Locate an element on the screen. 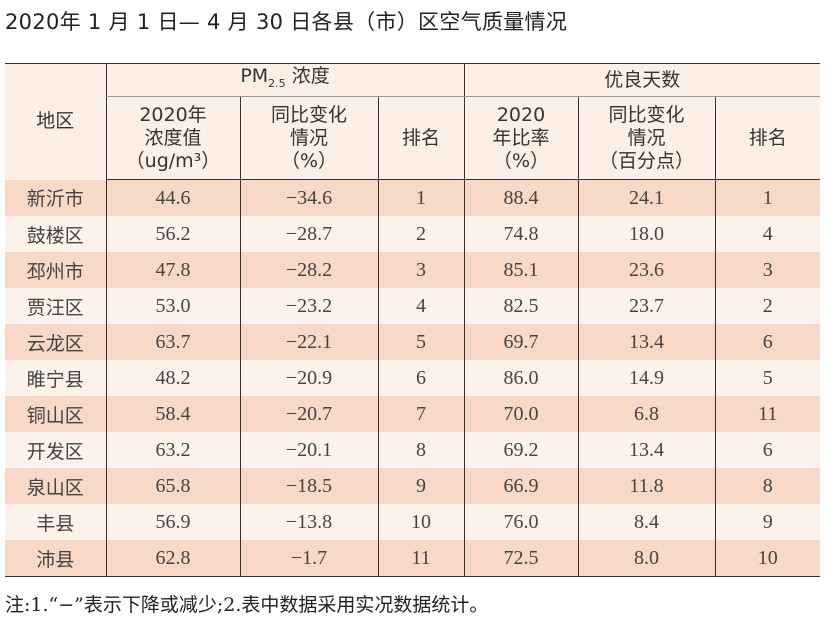 The image size is (825, 620). cell-pm25-value: 63.2 is located at coordinates (172, 450).